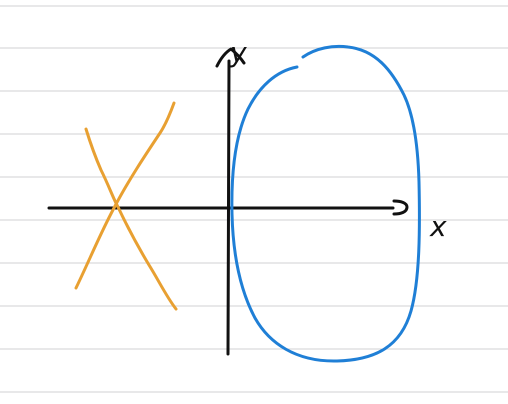 This screenshot has width=508, height=404. What do you see at coordinates (228, 207) in the screenshot?
I see `y-axis-line` at bounding box center [228, 207].